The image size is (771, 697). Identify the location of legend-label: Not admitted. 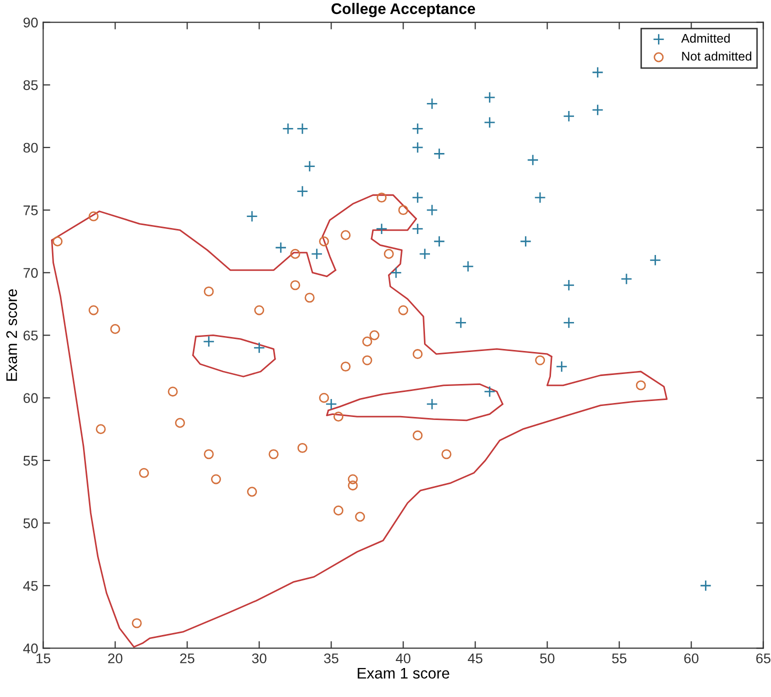
(717, 56).